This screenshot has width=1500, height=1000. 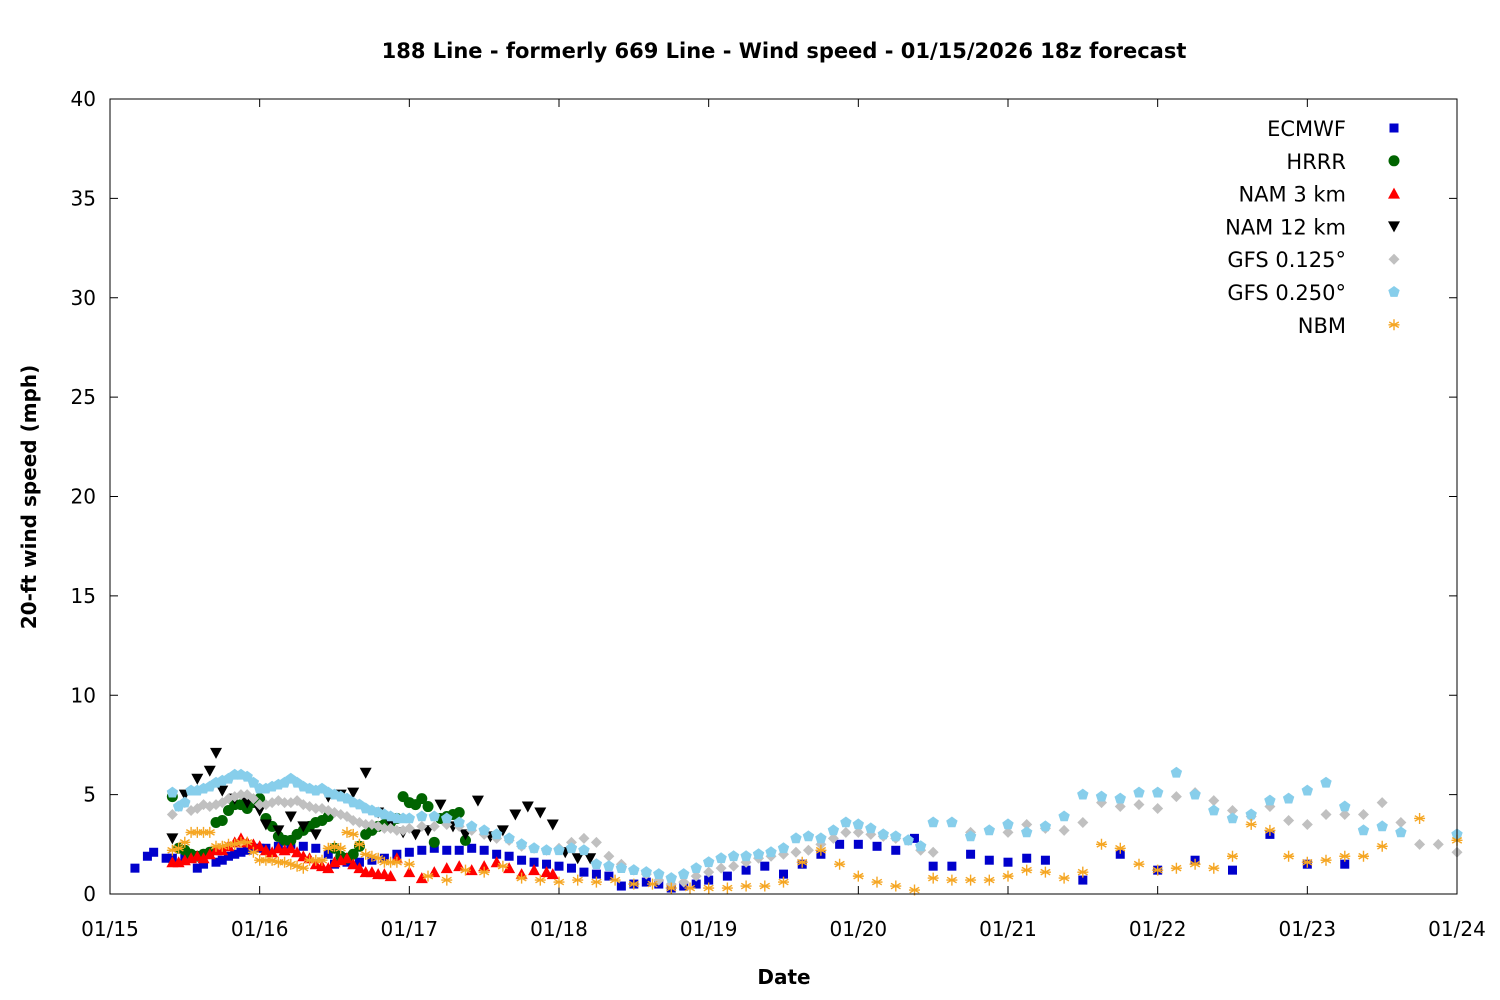 What do you see at coordinates (1394, 259) in the screenshot?
I see `legend-marker` at bounding box center [1394, 259].